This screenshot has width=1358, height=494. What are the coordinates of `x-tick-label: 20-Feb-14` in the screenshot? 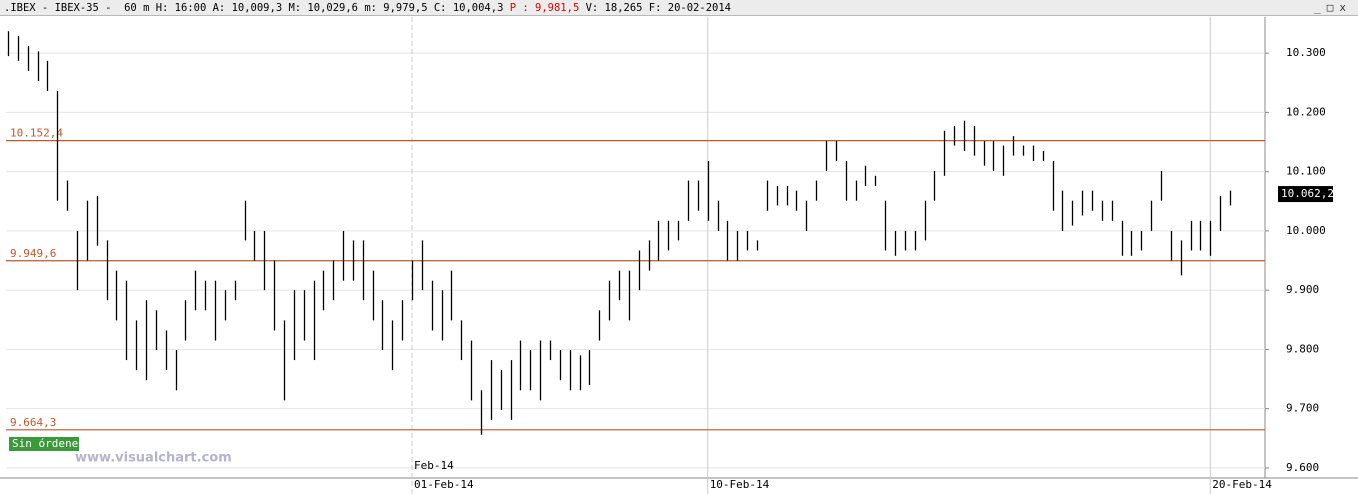 It's located at (1242, 484).